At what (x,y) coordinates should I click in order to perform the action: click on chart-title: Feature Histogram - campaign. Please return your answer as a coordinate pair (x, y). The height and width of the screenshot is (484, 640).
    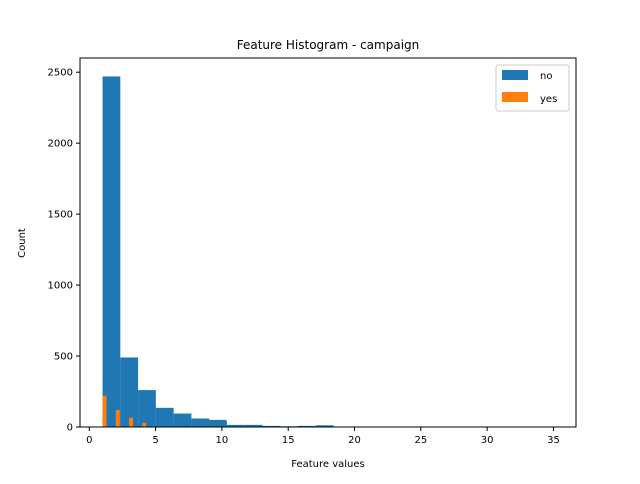
    Looking at the image, I should click on (328, 45).